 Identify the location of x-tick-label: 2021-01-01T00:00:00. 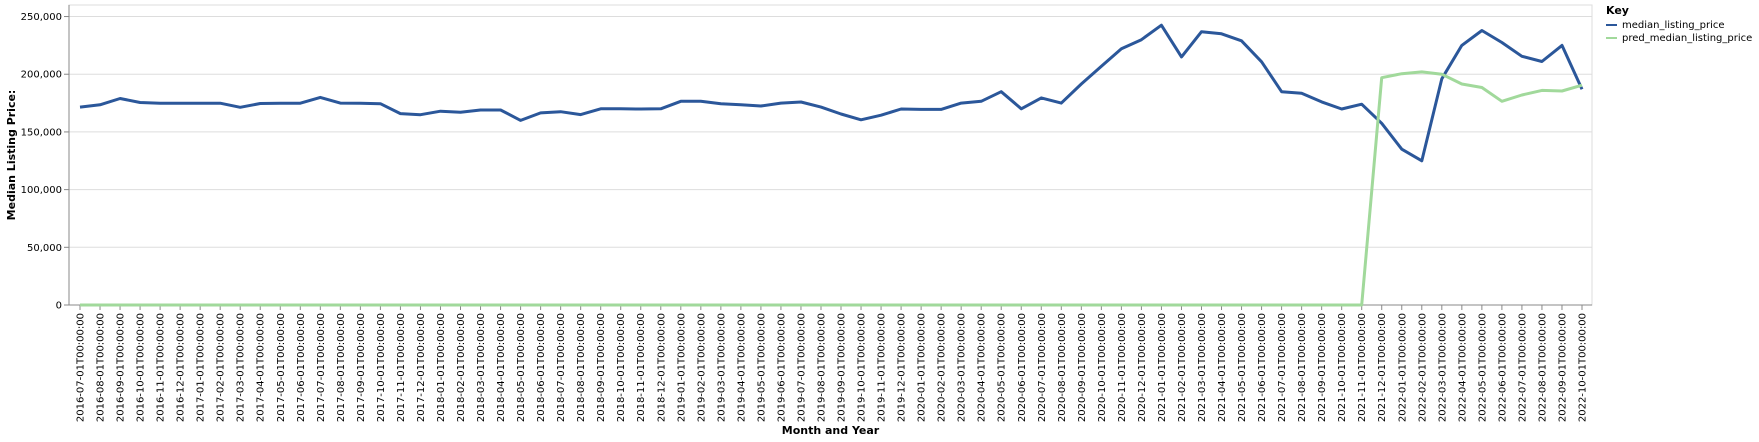
(1162, 367).